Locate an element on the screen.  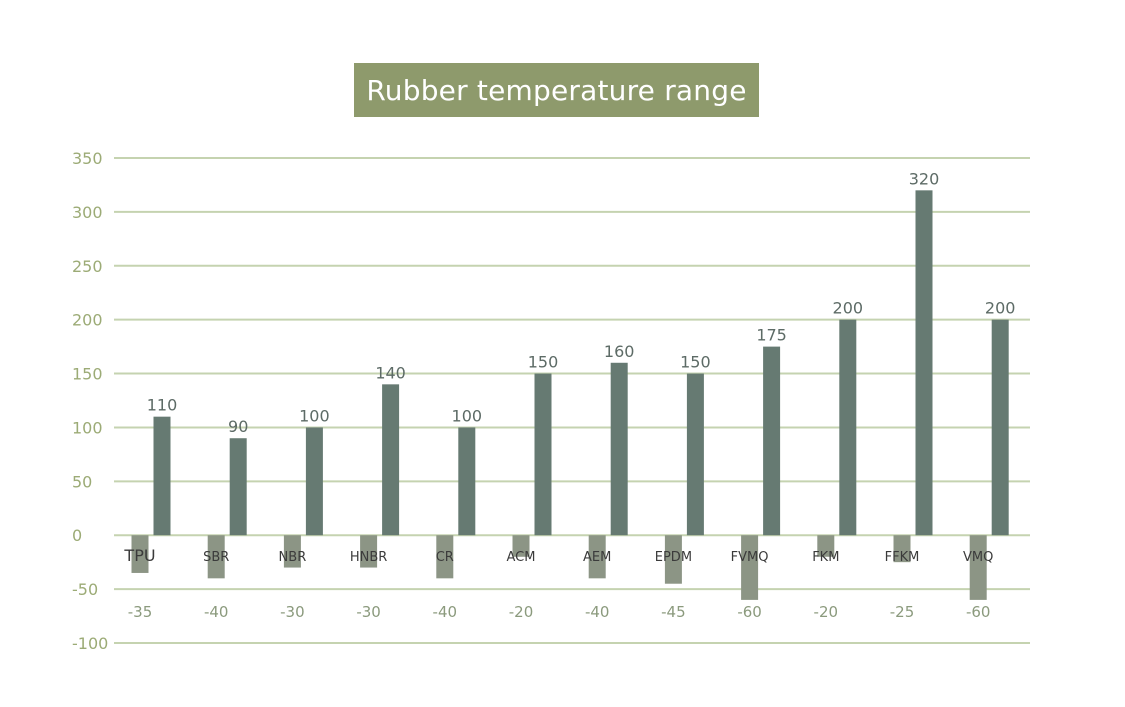
max-value-label: 90 is located at coordinates (238, 426).